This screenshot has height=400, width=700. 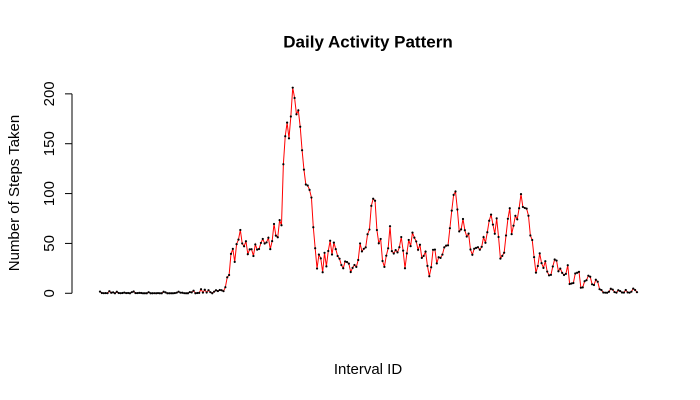 What do you see at coordinates (49, 193) in the screenshot?
I see `y-tick-label: 100` at bounding box center [49, 193].